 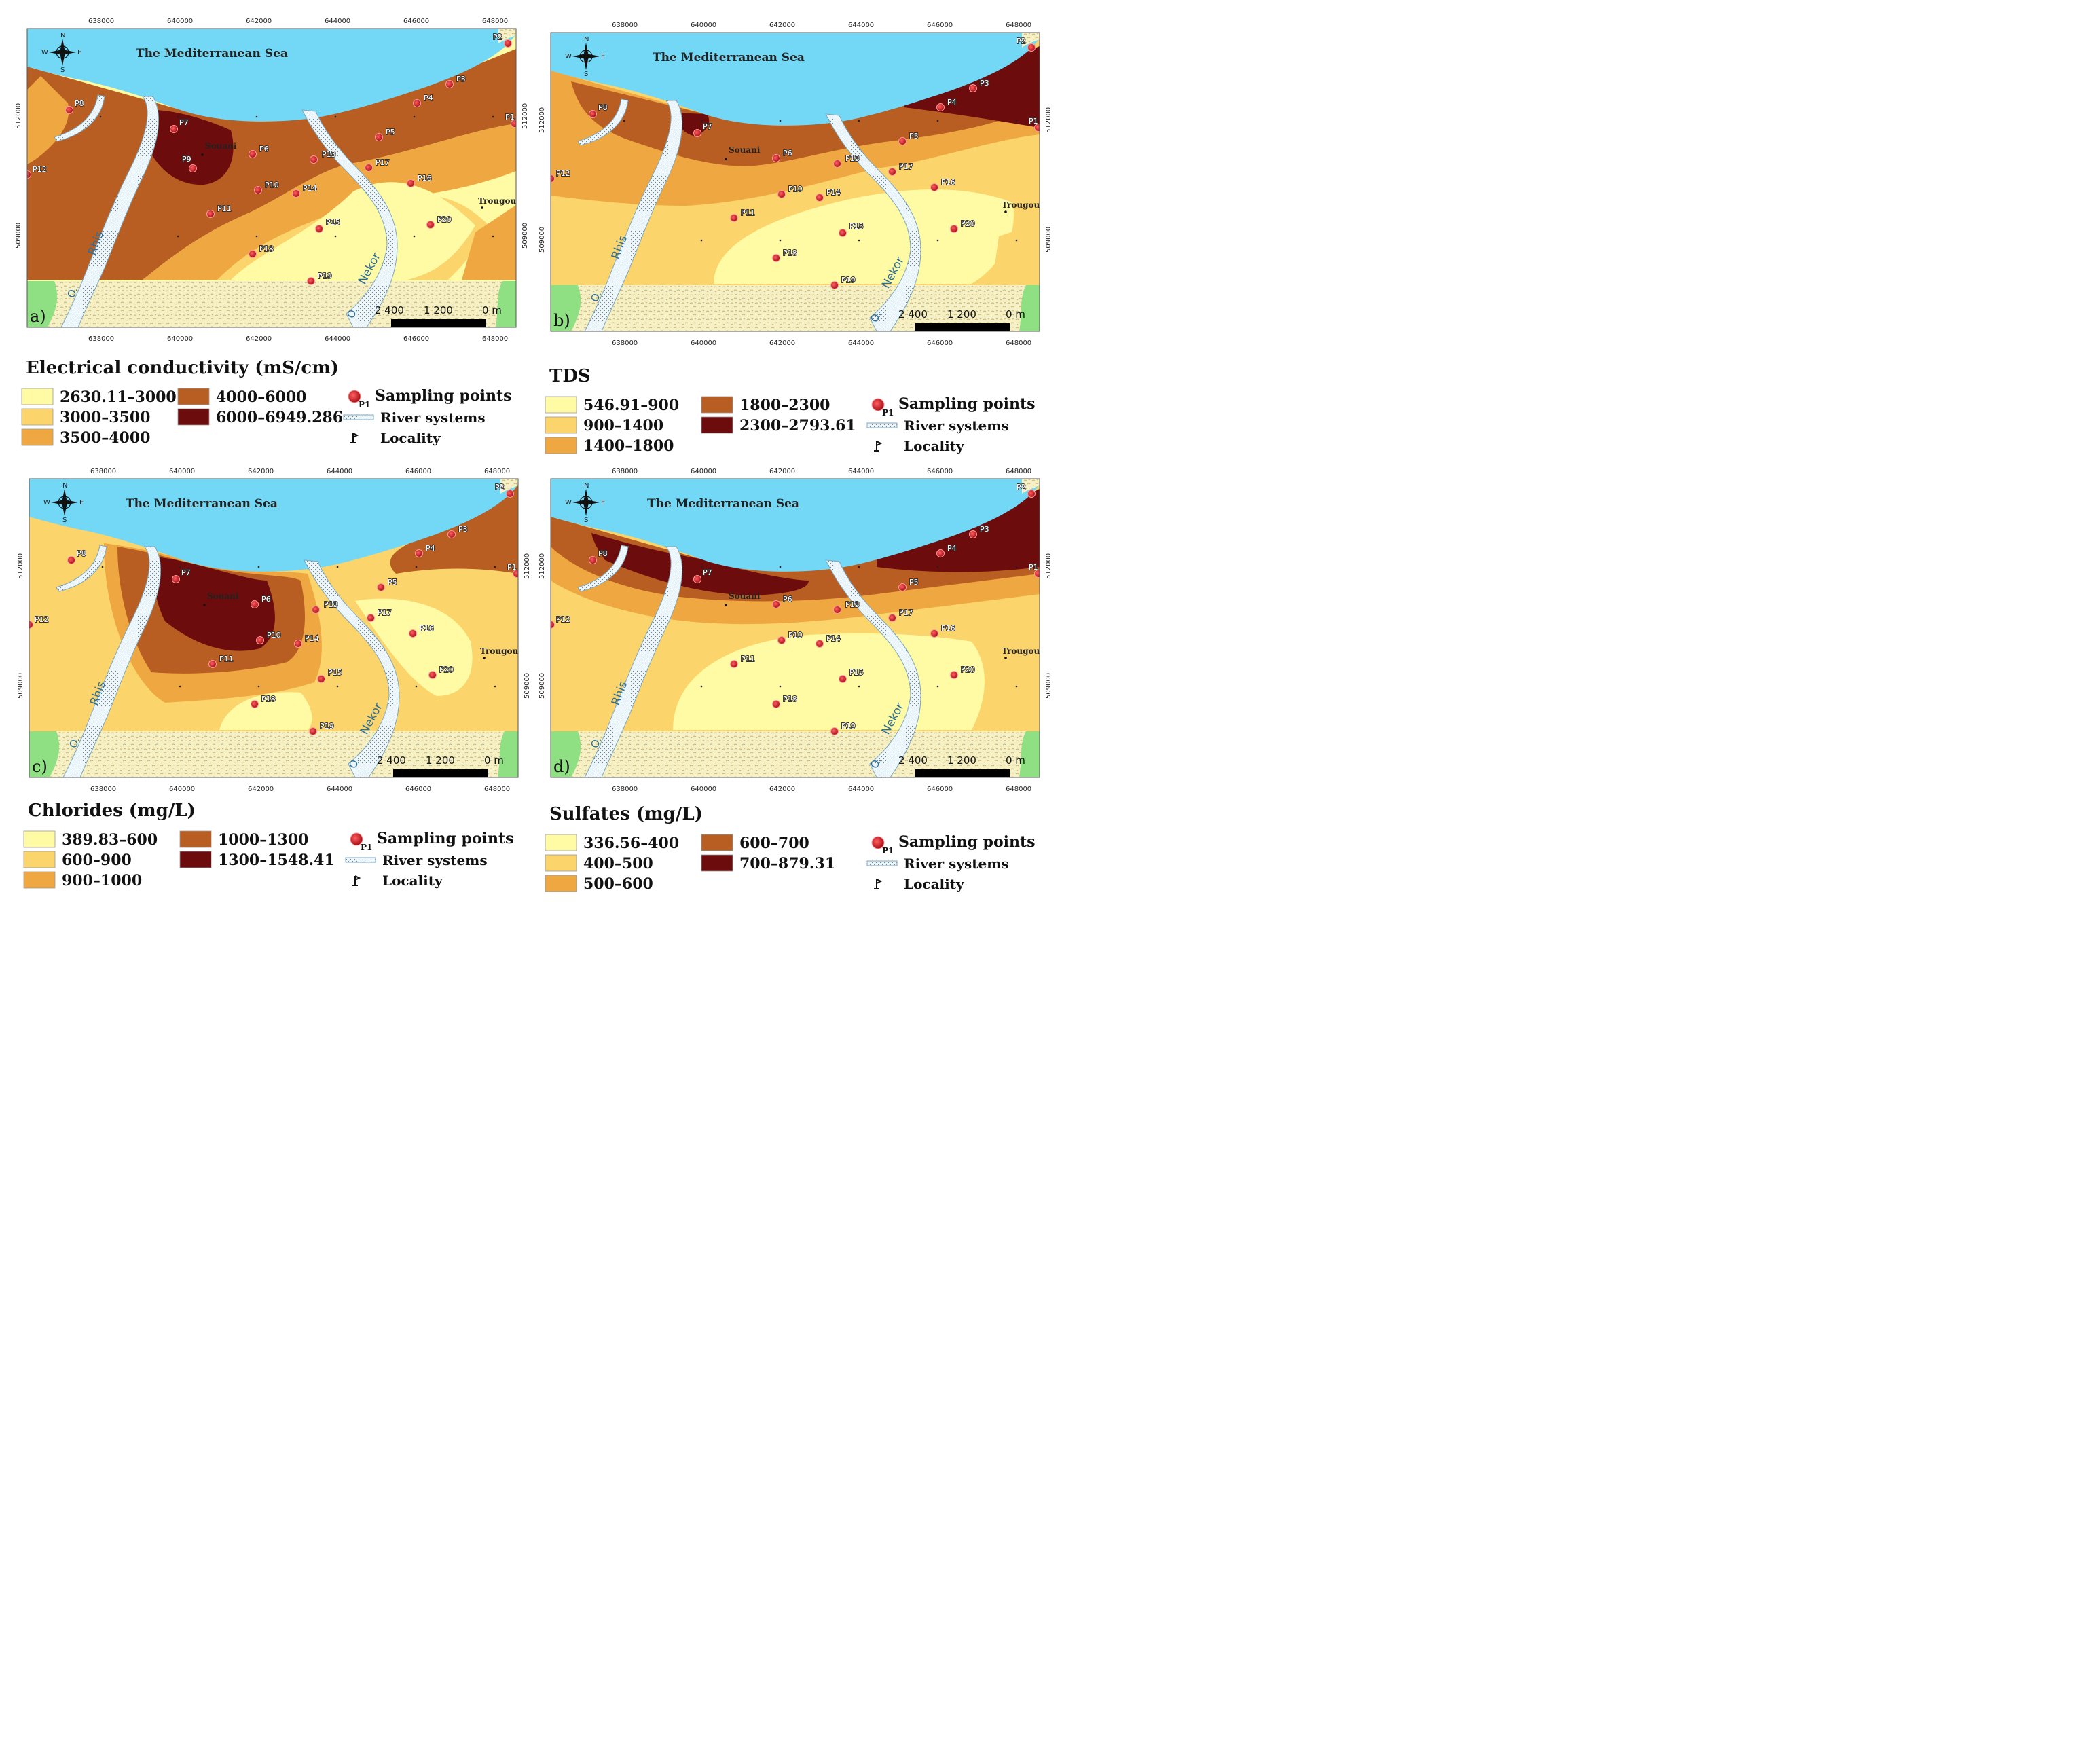 What do you see at coordinates (331, 604) in the screenshot?
I see `sampling-label-p13: P13` at bounding box center [331, 604].